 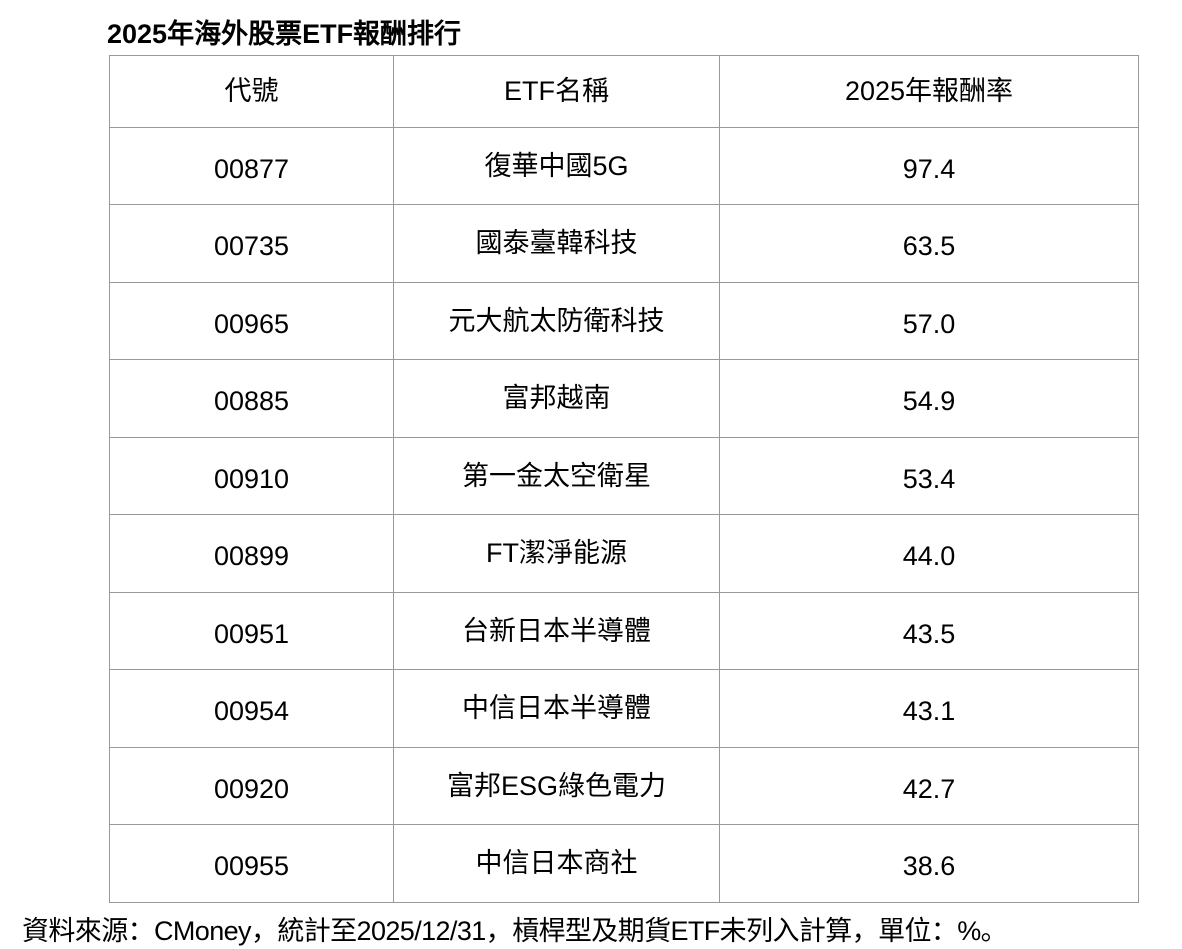 I want to click on cell-return: 42.7, so click(x=929, y=785).